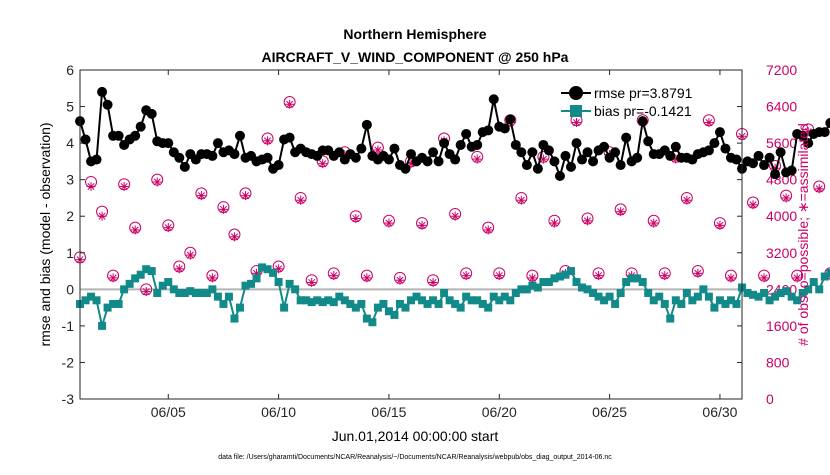  Describe the element at coordinates (576, 111) in the screenshot. I see `legend-bias-marker` at that location.